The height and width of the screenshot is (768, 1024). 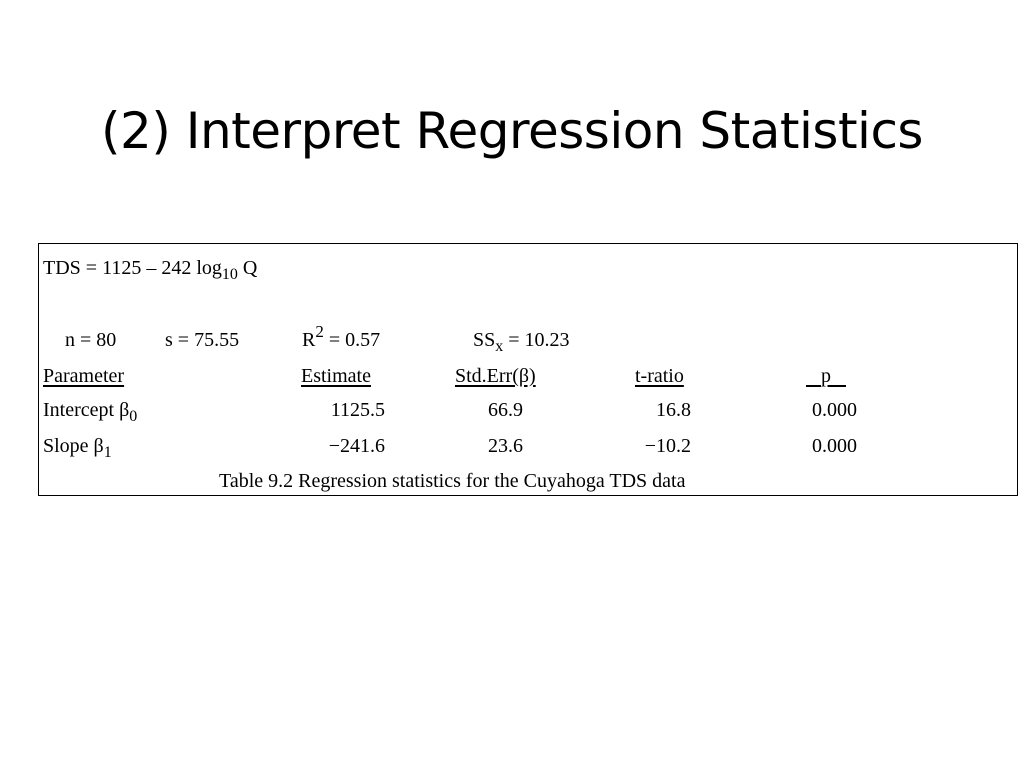 I want to click on row-slope-name: Slope β1, so click(x=77, y=447).